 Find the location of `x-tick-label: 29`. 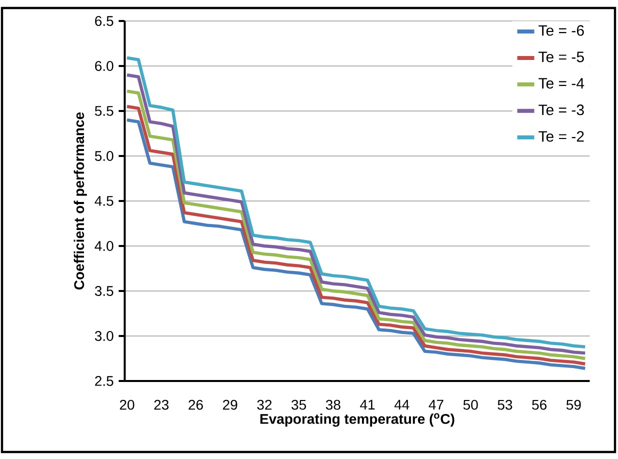

x-tick-label: 29 is located at coordinates (230, 405).